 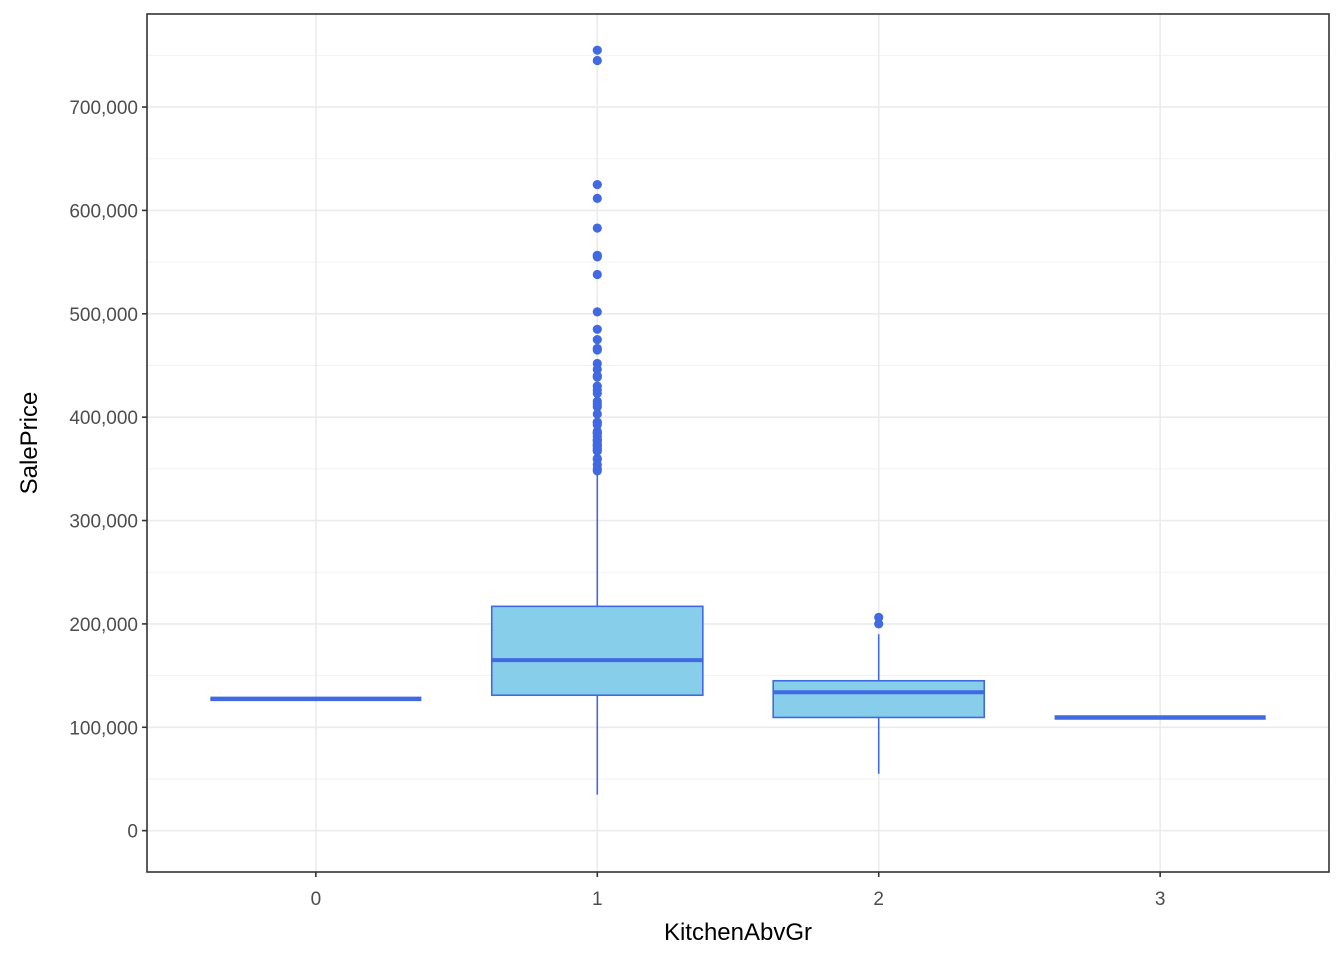 I want to click on y-tick-label: 0, so click(x=132, y=832).